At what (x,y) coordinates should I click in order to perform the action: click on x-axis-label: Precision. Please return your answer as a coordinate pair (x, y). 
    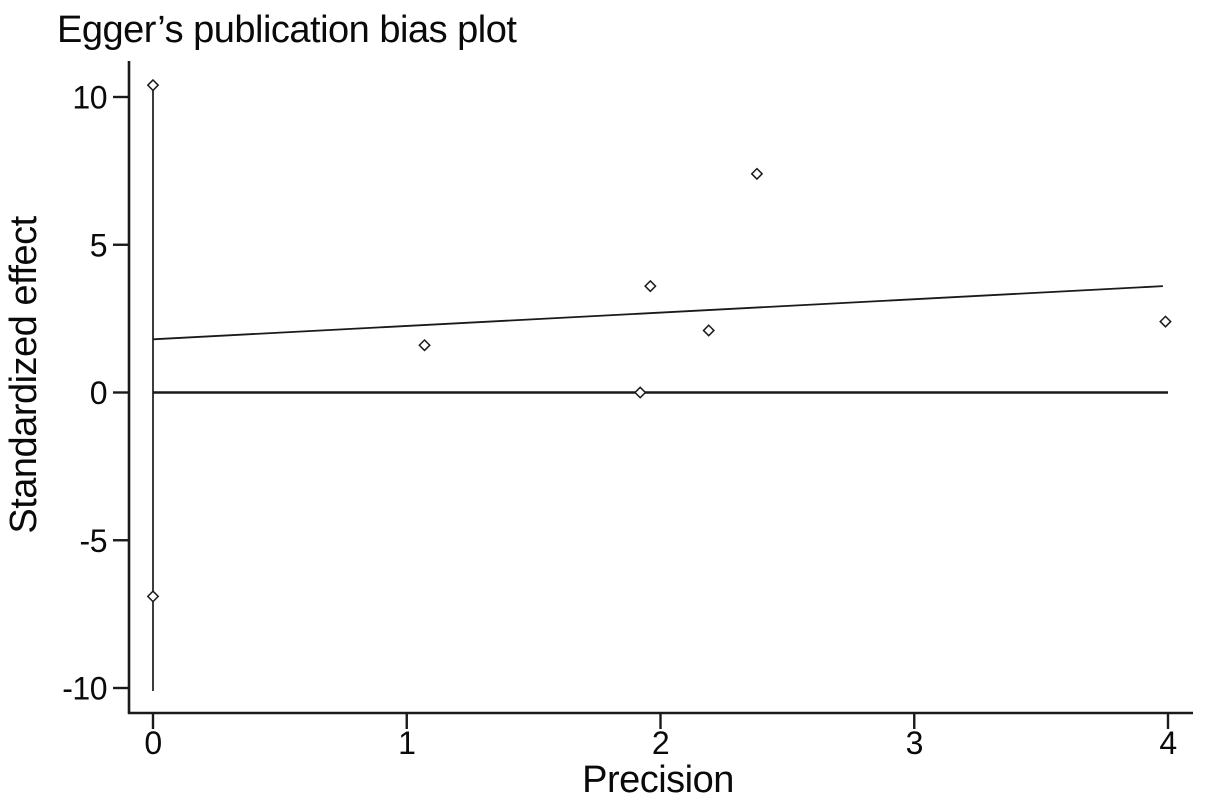
    Looking at the image, I should click on (658, 780).